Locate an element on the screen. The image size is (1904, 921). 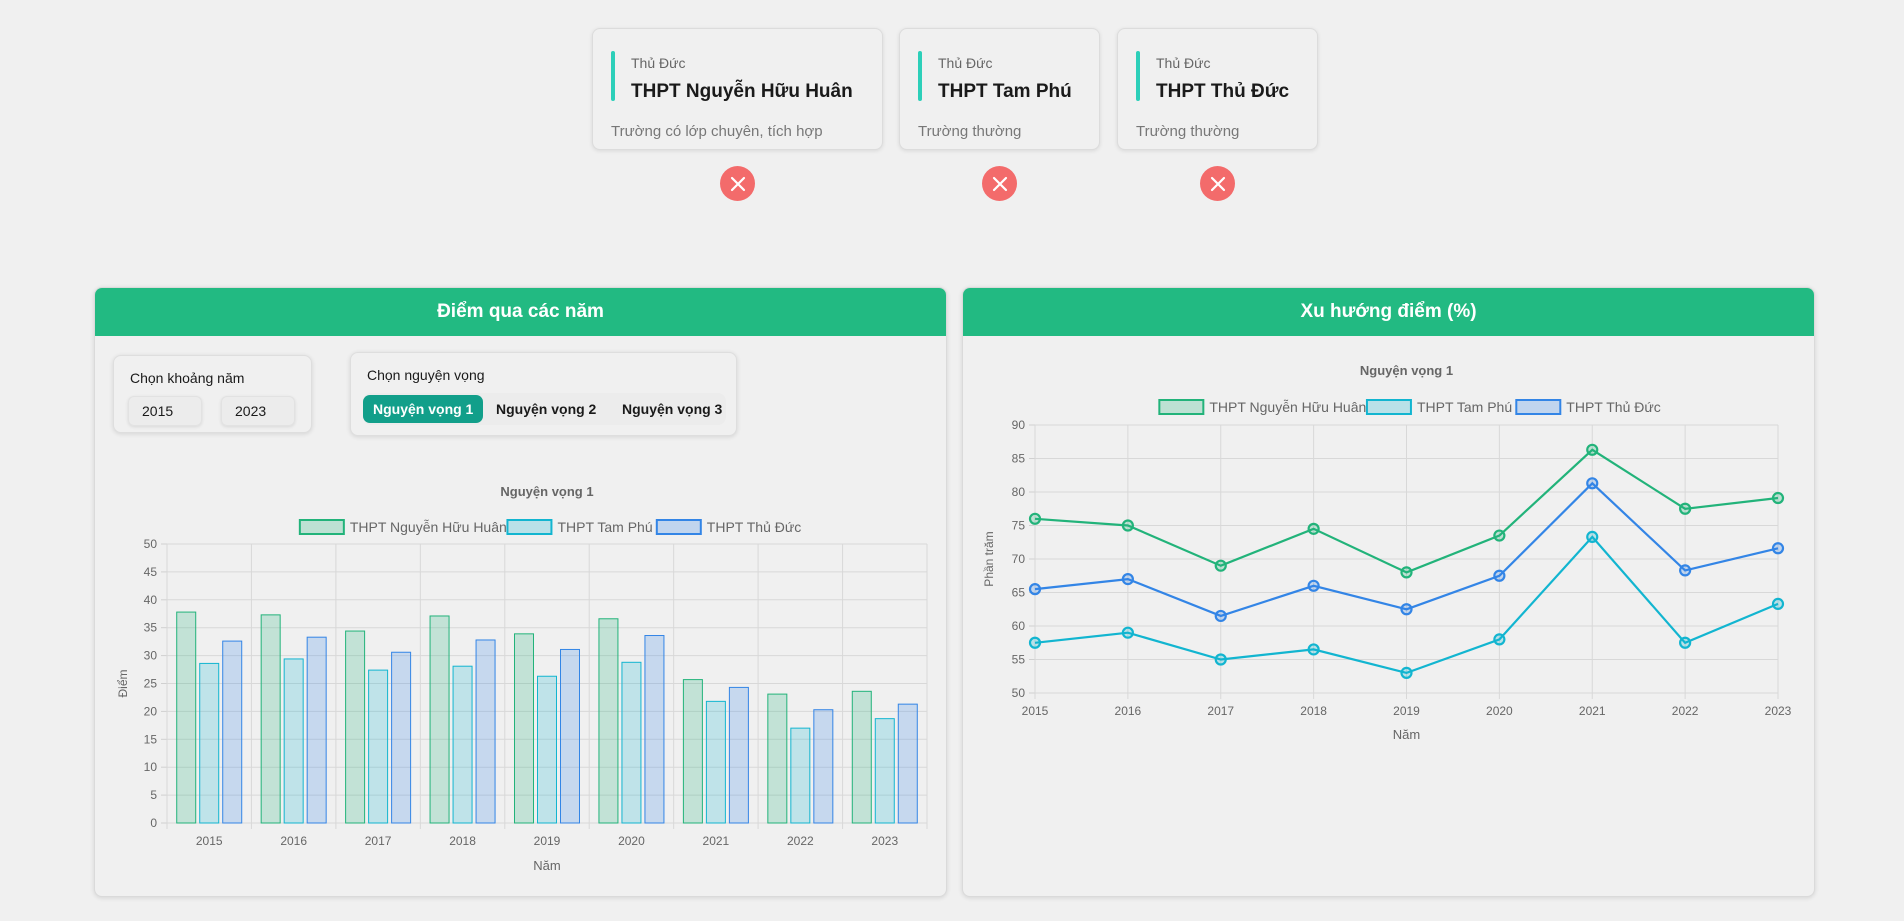
school-card: Thủ Đức THPT Tam Phú Trường thường is located at coordinates (999, 89).